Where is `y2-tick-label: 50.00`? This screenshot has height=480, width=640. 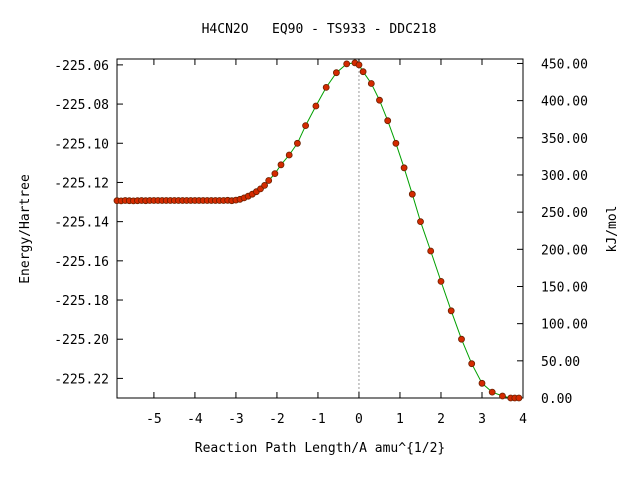
y2-tick-label: 50.00 is located at coordinates (560, 362).